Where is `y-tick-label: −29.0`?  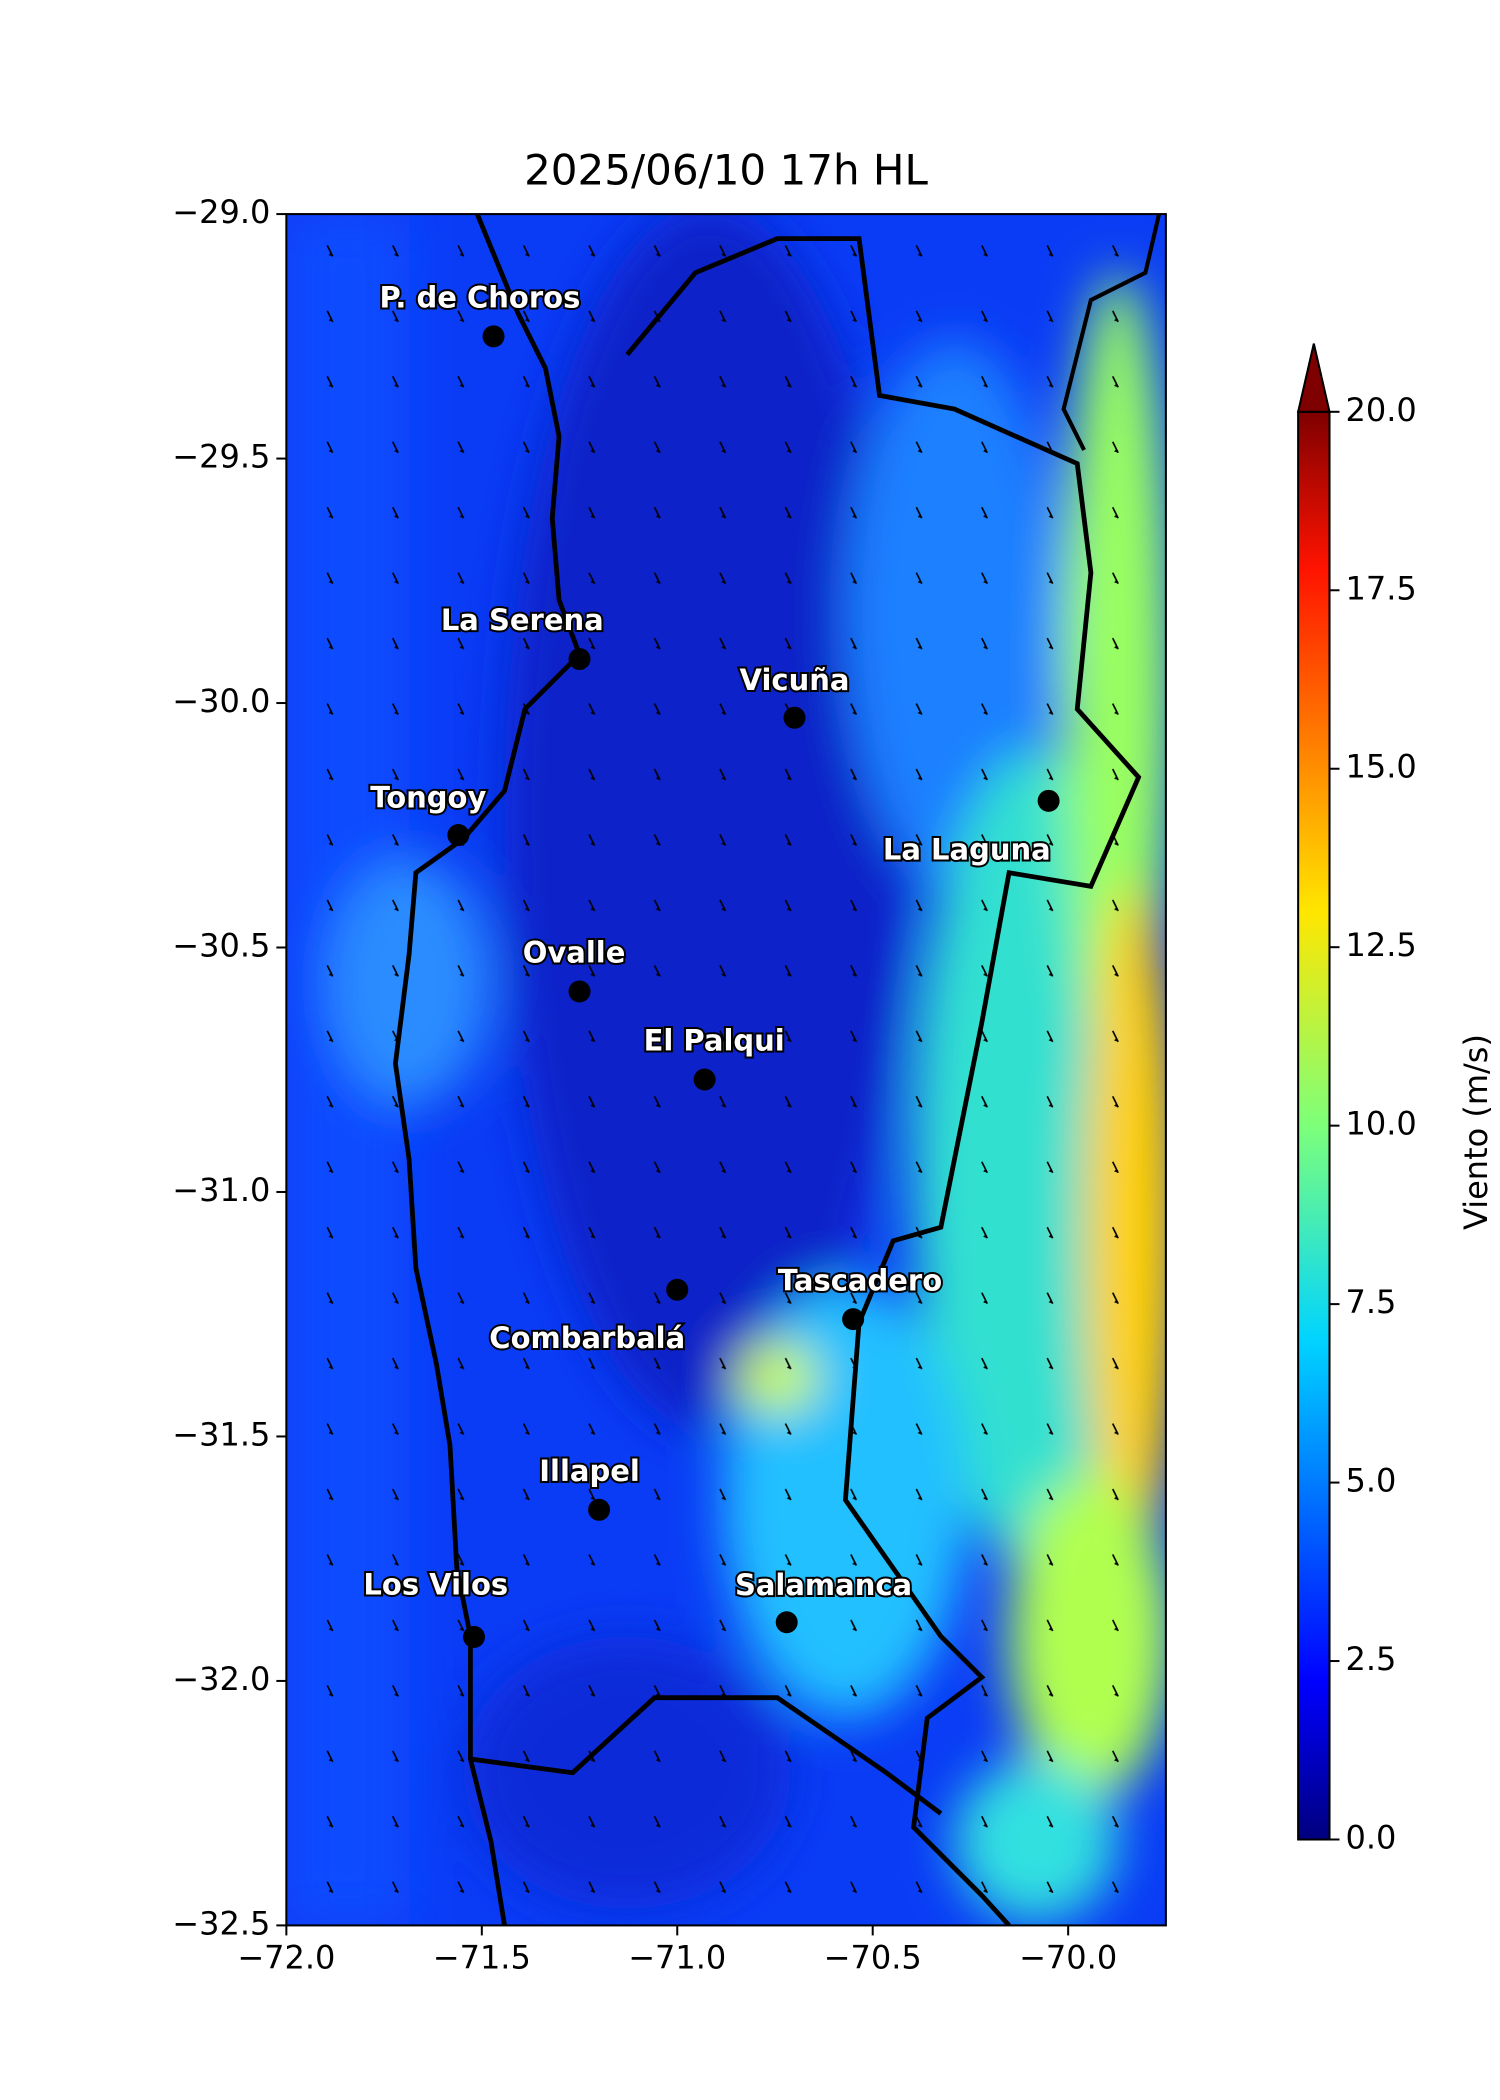
y-tick-label: −29.0 is located at coordinates (221, 212).